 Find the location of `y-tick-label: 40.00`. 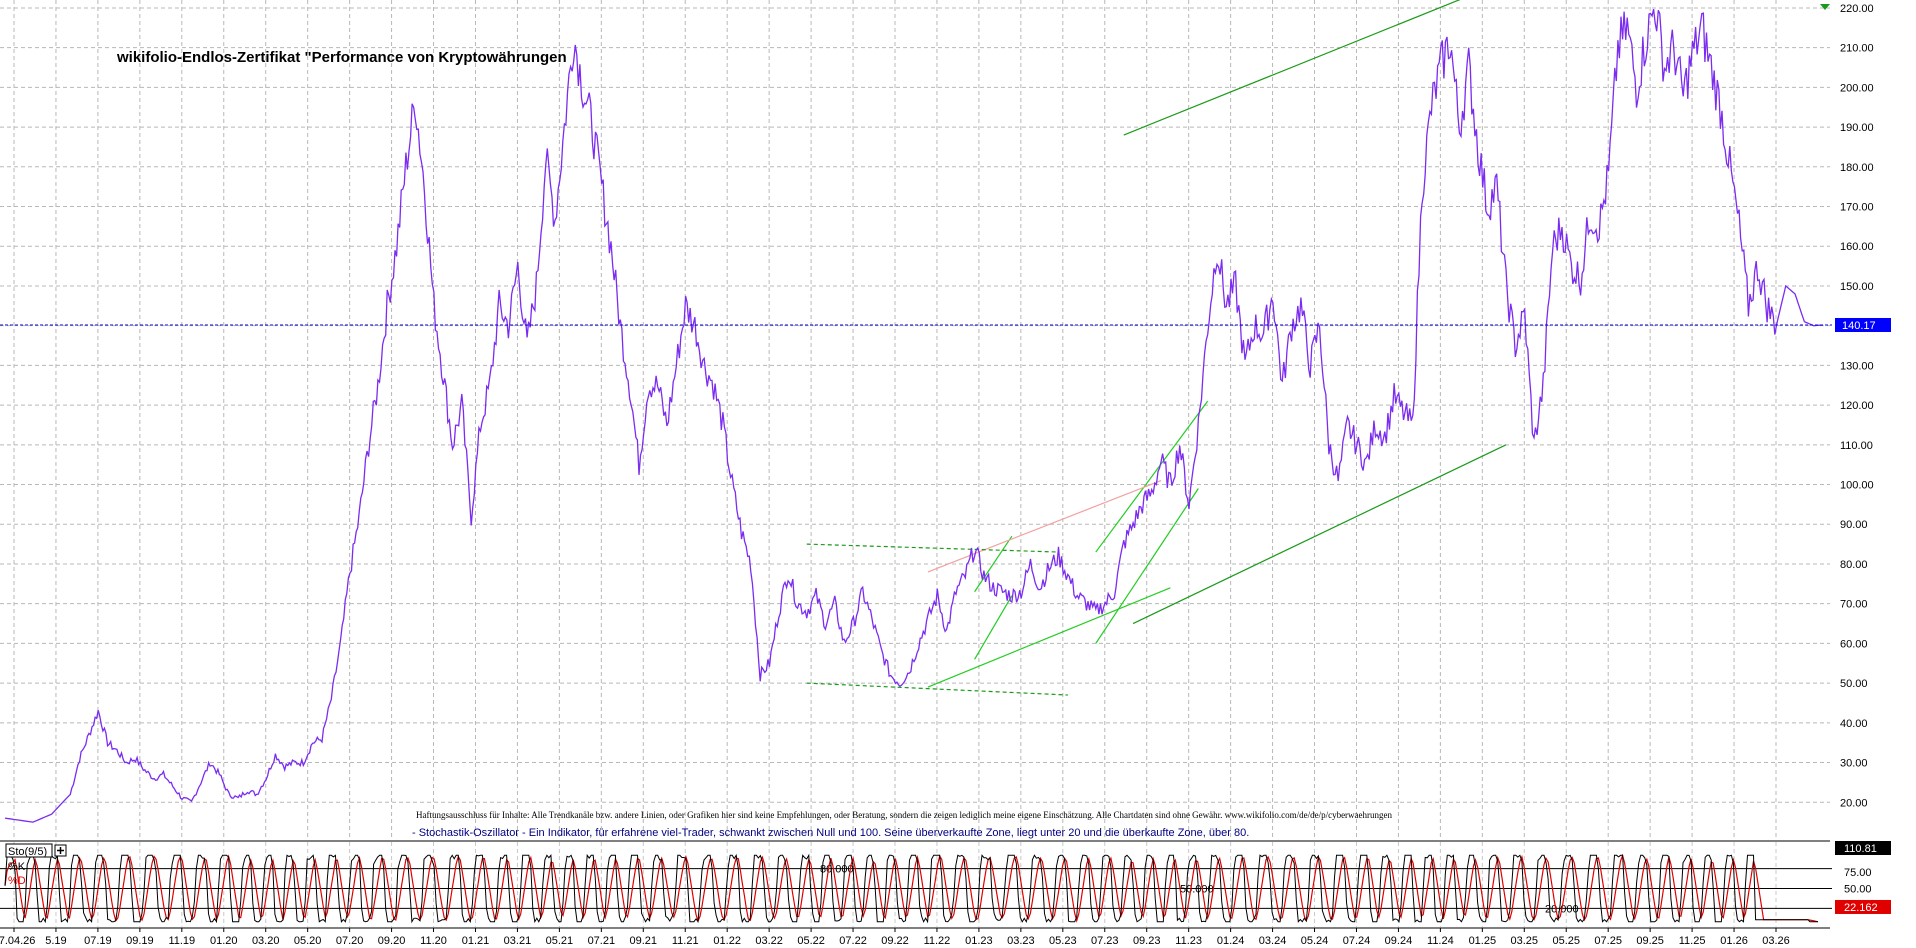

y-tick-label: 40.00 is located at coordinates (1854, 724).